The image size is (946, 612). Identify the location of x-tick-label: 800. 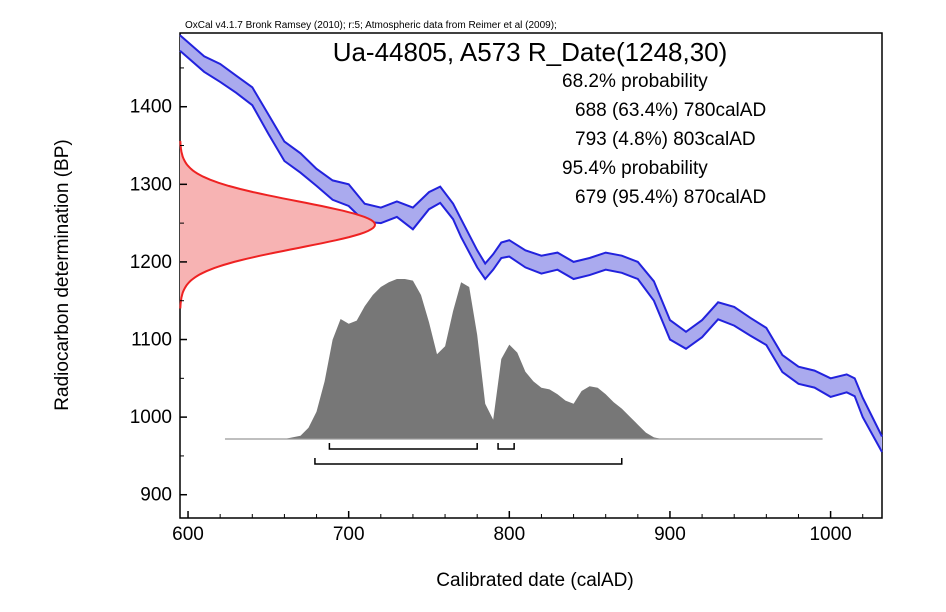
(509, 534).